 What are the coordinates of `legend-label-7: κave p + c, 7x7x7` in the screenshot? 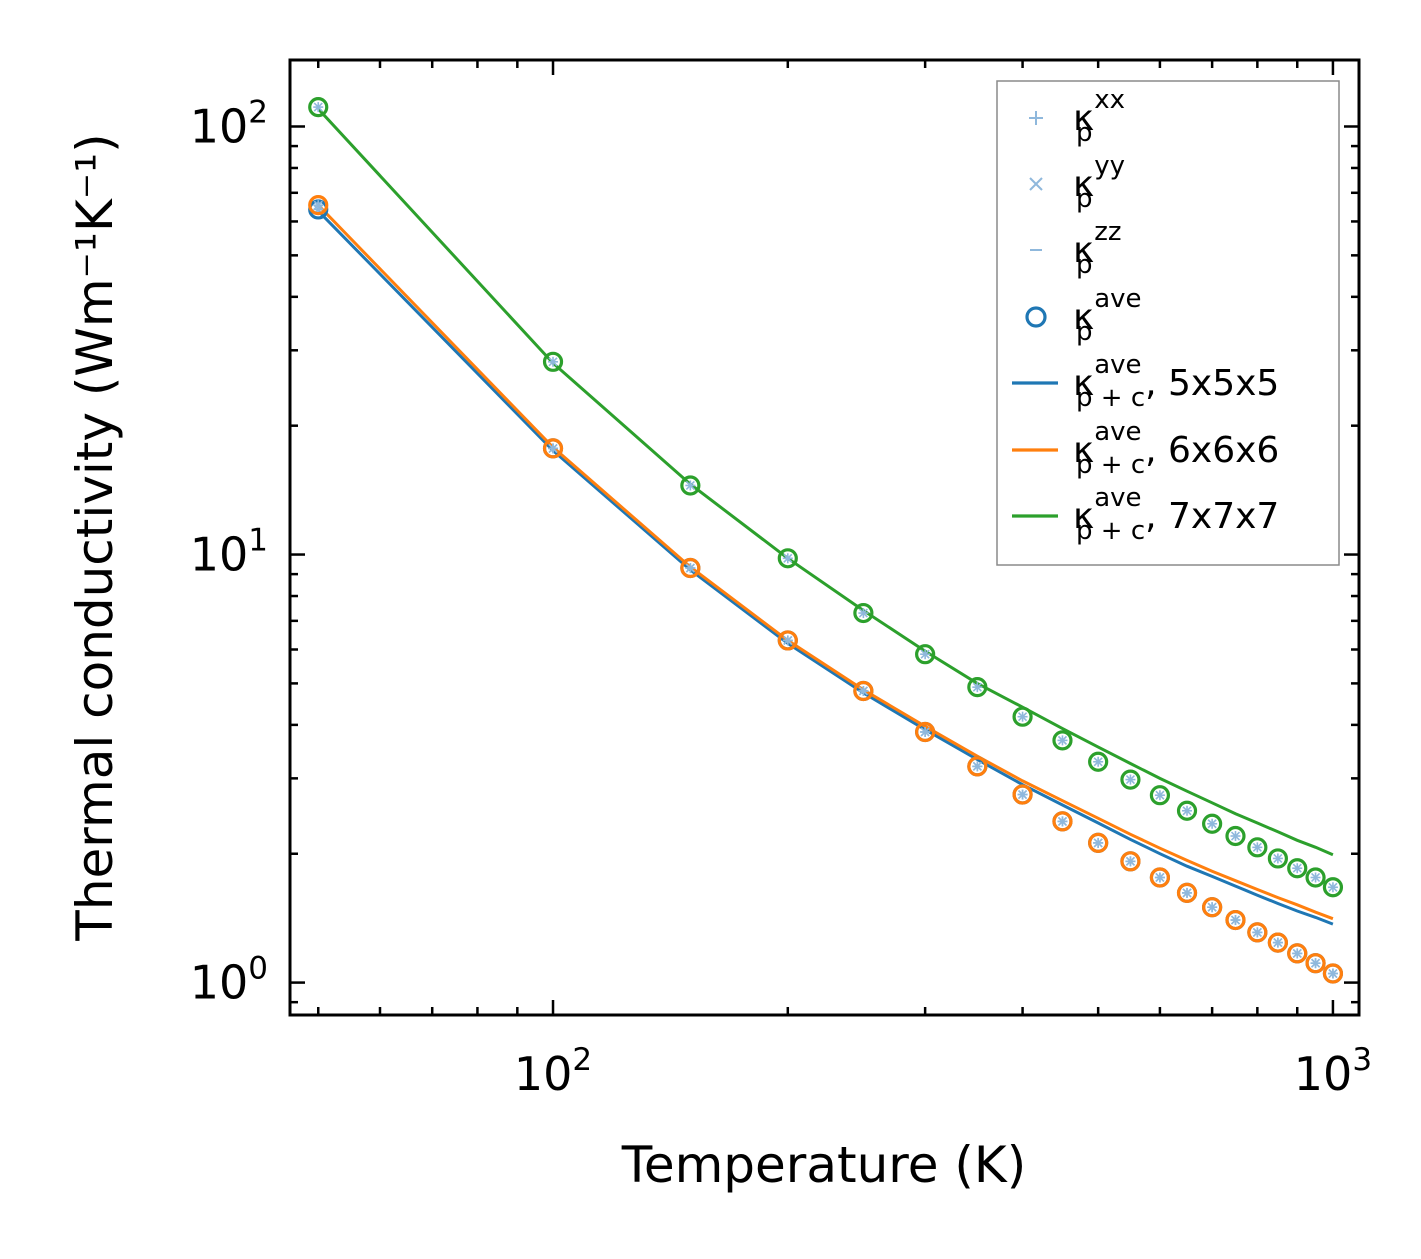 It's located at (1176, 514).